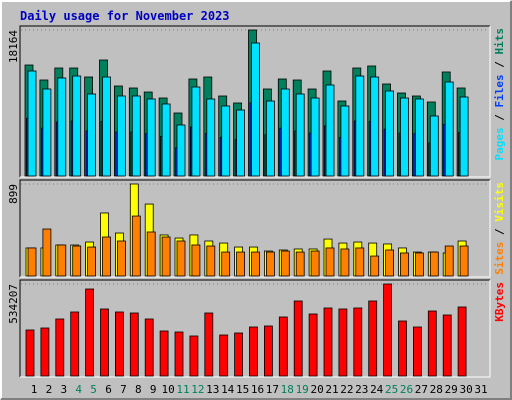  I want to click on x-tick-label: 24, so click(377, 389).